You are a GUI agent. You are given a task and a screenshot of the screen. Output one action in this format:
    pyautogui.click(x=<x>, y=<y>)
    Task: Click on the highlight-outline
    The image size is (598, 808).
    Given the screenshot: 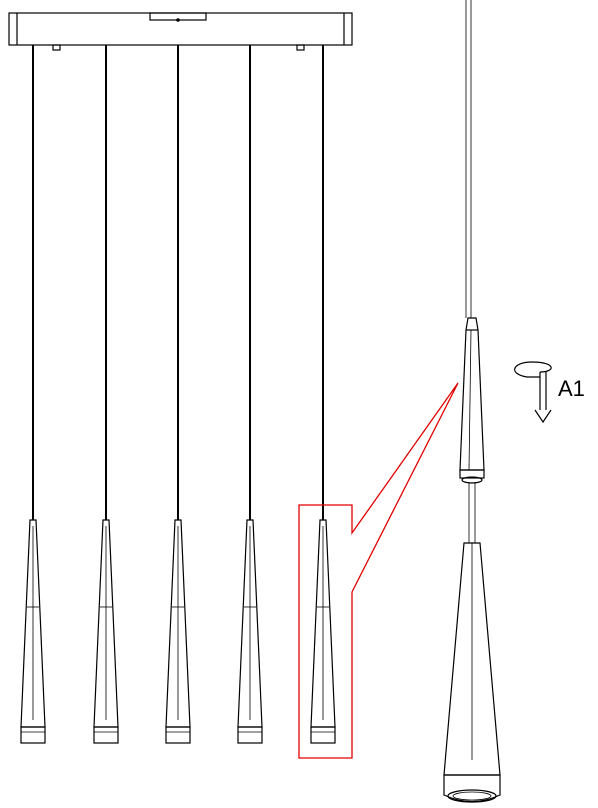 What is the action you would take?
    pyautogui.click(x=378, y=570)
    